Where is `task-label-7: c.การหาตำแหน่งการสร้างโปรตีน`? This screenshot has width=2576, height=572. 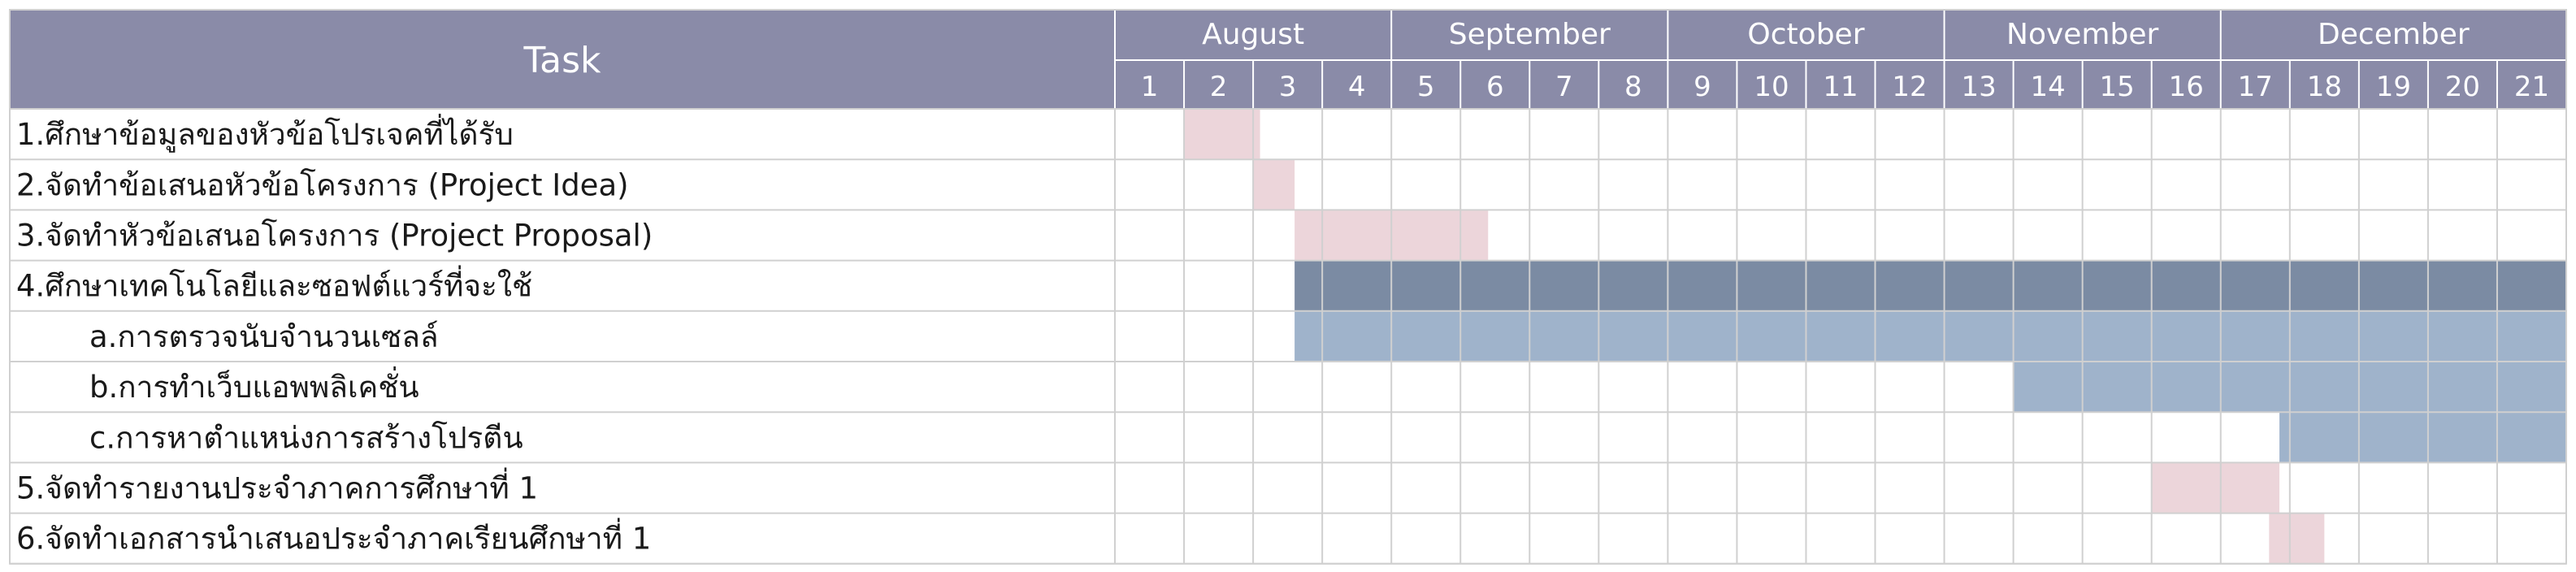
task-label-7: c.การหาตำแหน่งการสร้างโปรตีน is located at coordinates (306, 437).